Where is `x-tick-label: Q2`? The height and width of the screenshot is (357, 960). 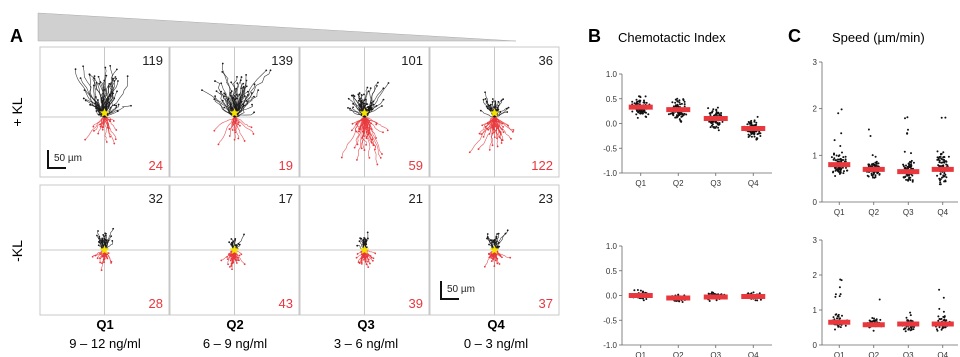
x-tick-label: Q2 is located at coordinates (678, 354).